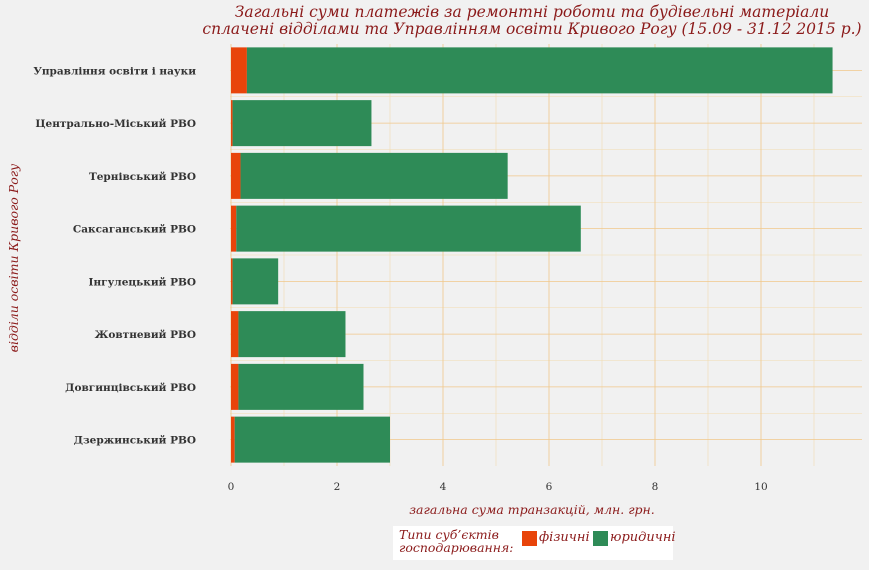 The width and height of the screenshot is (869, 570). I want to click on category-label: Саксаганський РВО, so click(134, 230).